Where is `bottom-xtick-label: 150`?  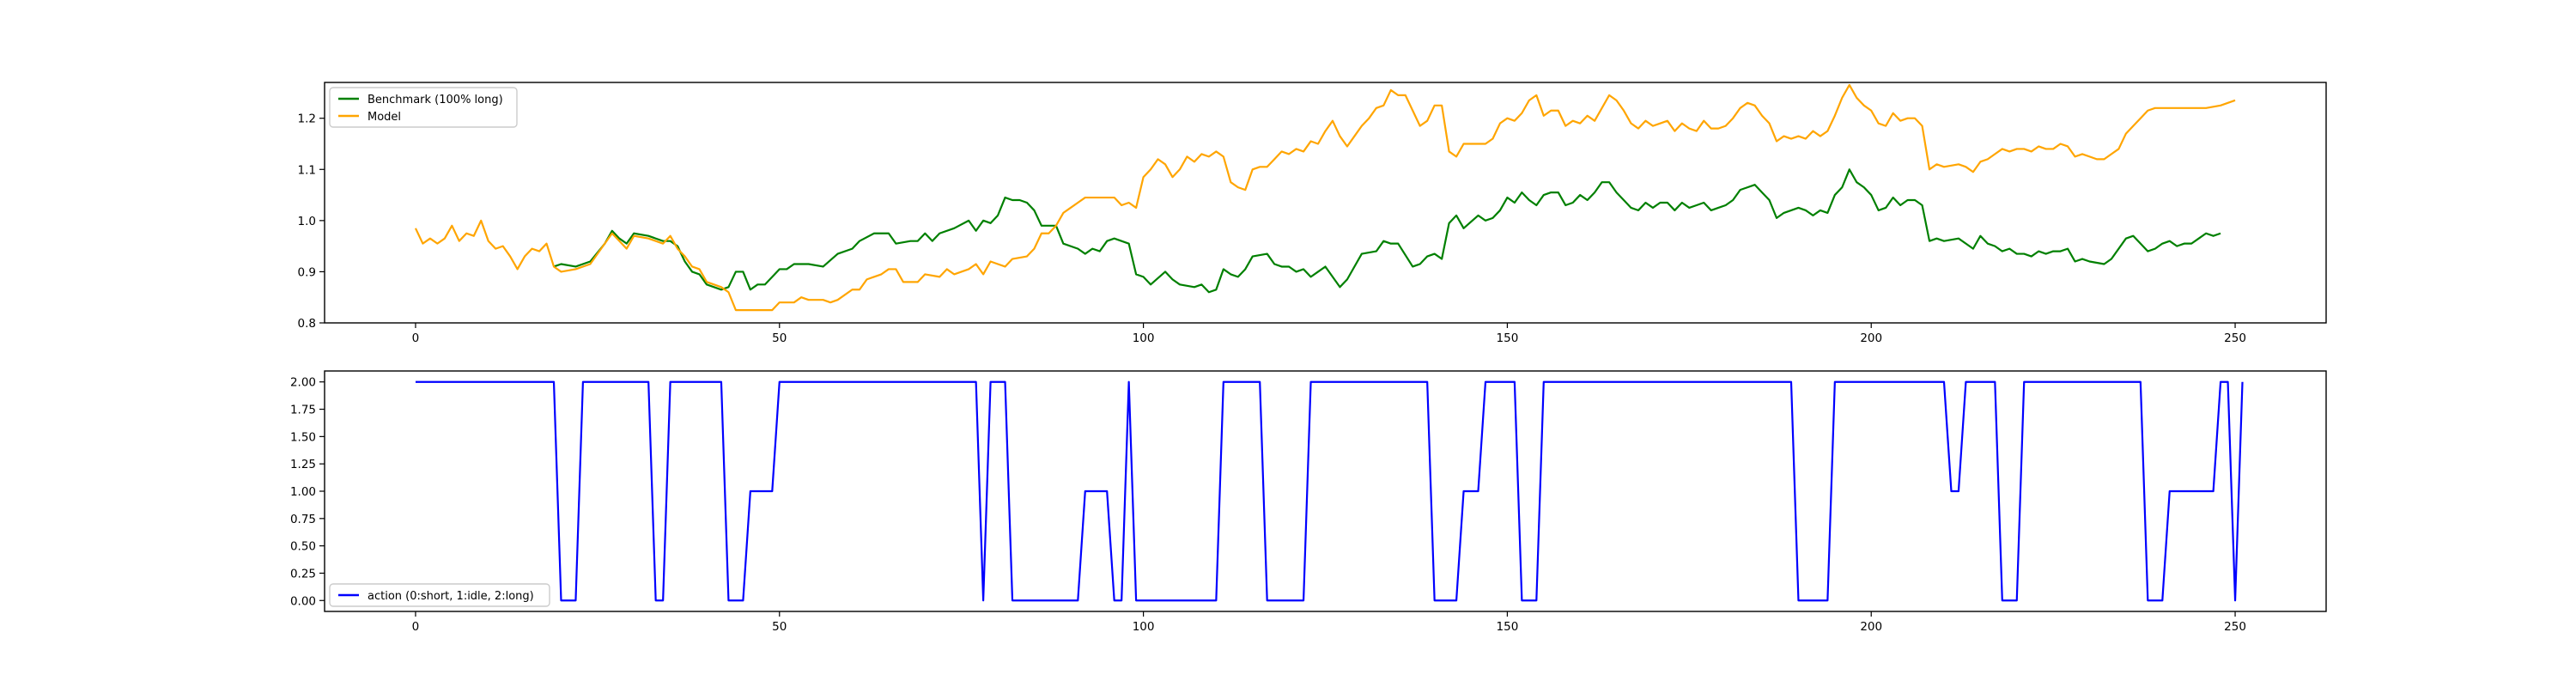 bottom-xtick-label: 150 is located at coordinates (1508, 627).